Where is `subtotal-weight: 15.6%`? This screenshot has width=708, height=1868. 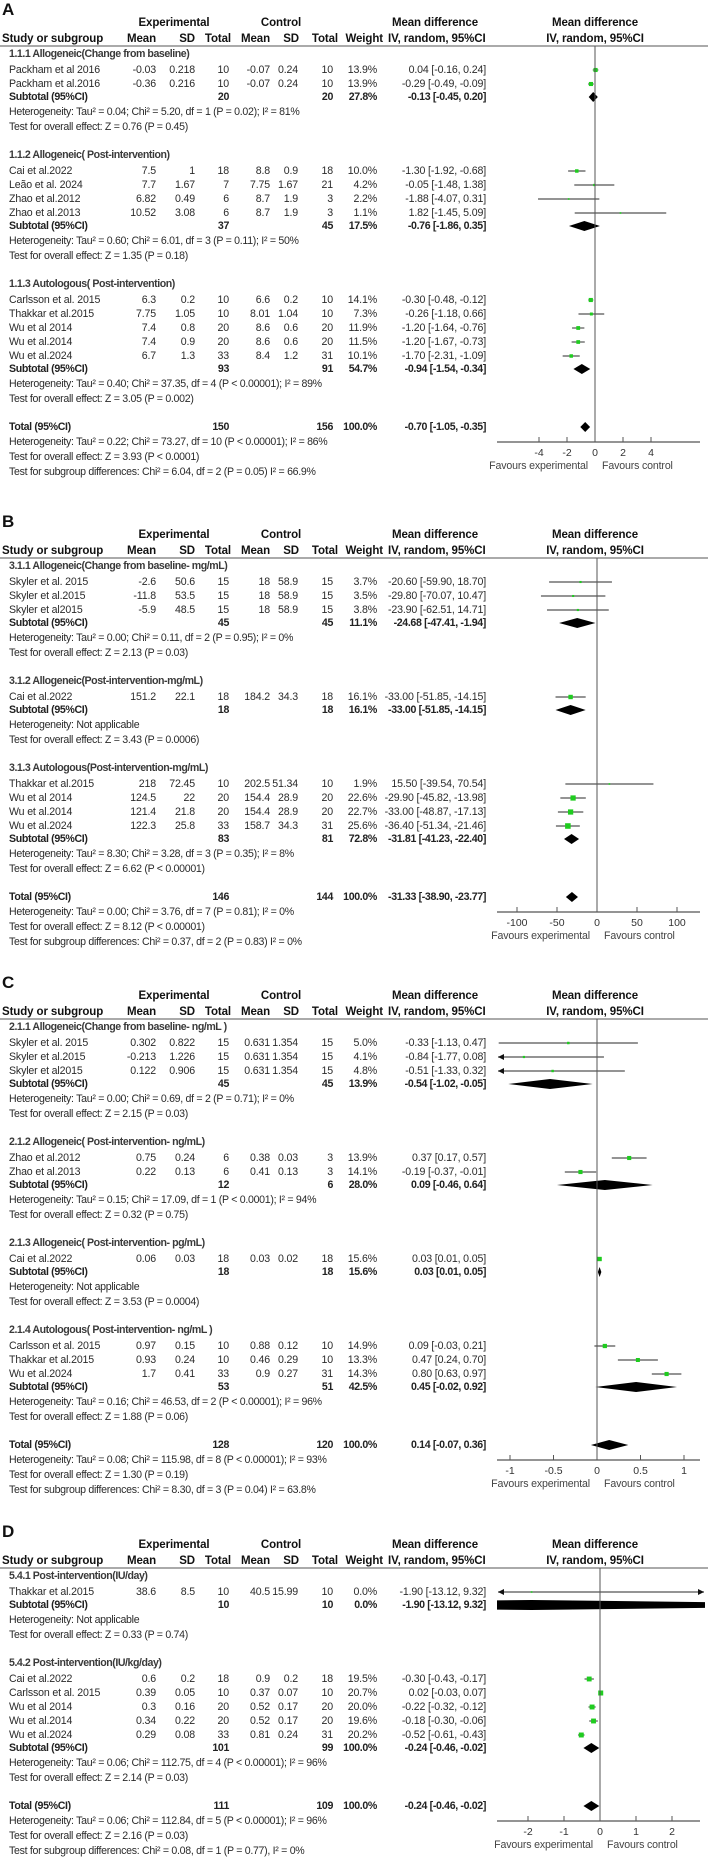
subtotal-weight: 15.6% is located at coordinates (363, 1272).